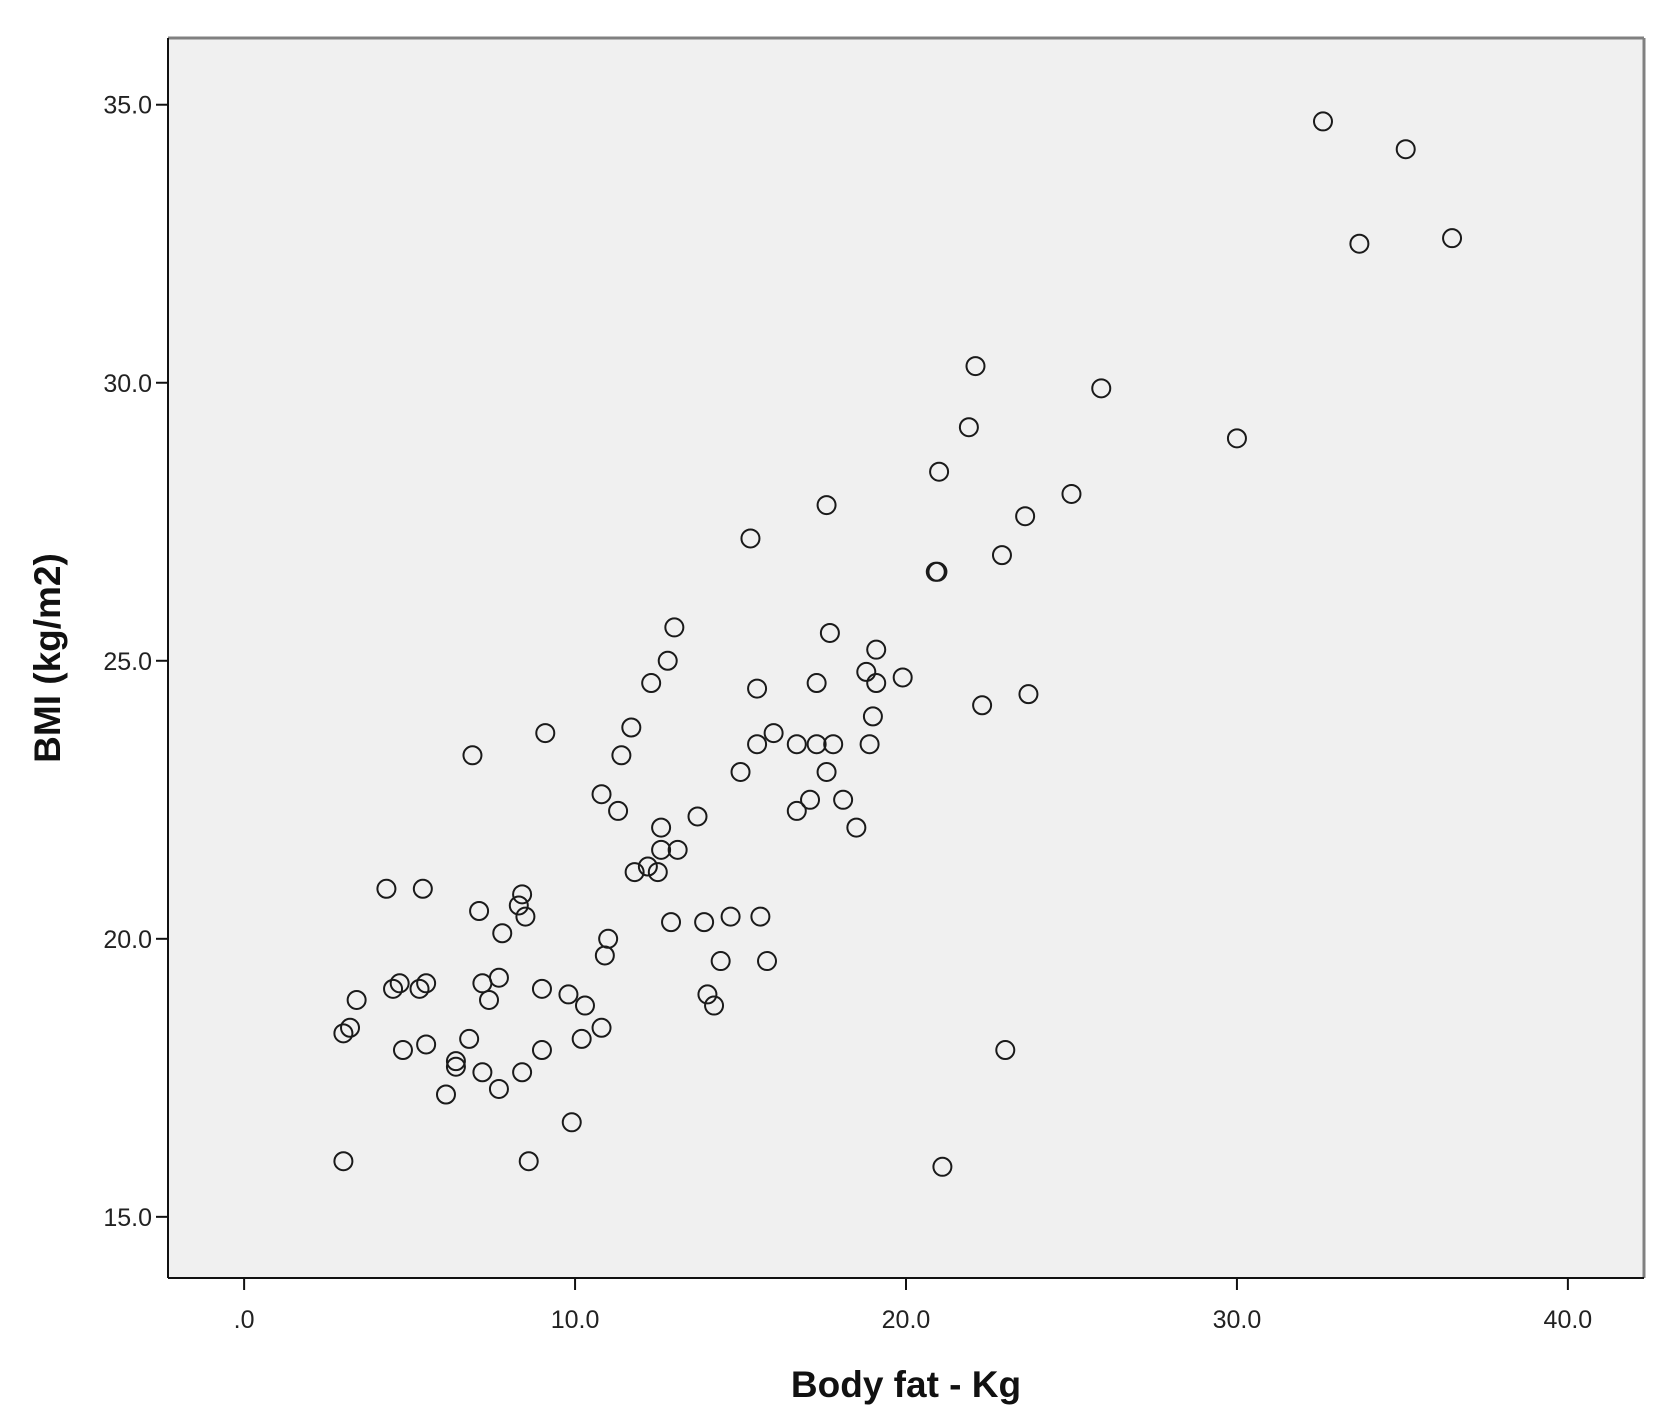 This screenshot has width=1669, height=1424. What do you see at coordinates (1568, 1320) in the screenshot?
I see `x-tick-label: 40.0` at bounding box center [1568, 1320].